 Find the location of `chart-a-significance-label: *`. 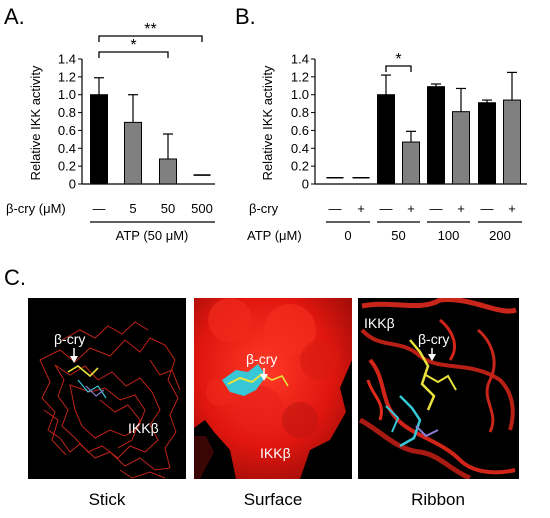

chart-a-significance-label: * is located at coordinates (133, 45).